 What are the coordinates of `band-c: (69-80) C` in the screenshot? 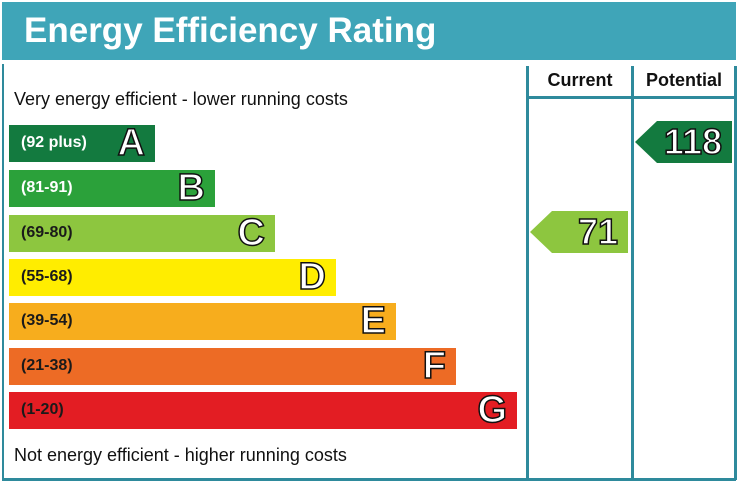 It's located at (142, 233).